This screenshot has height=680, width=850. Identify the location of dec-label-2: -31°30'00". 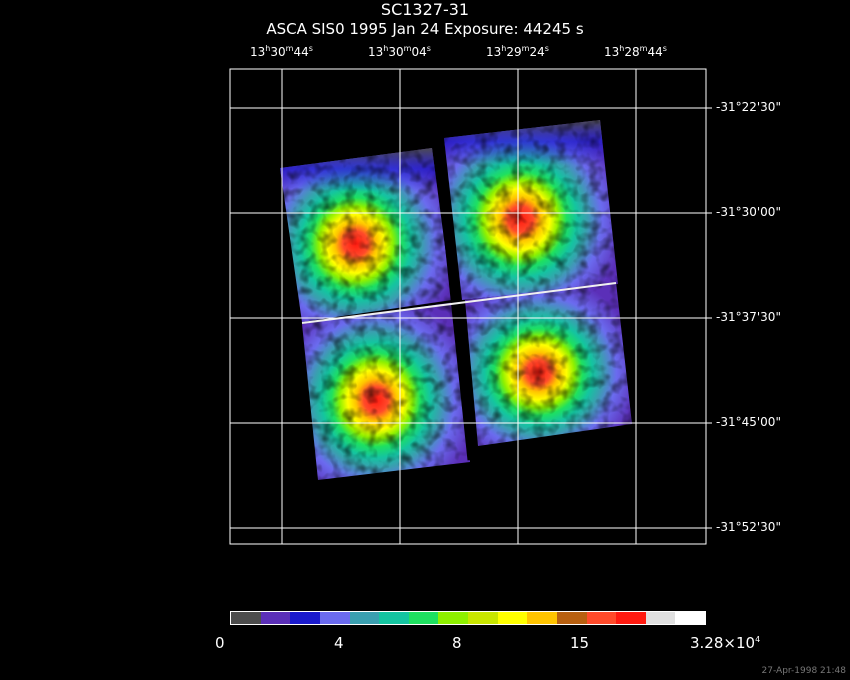
(748, 212).